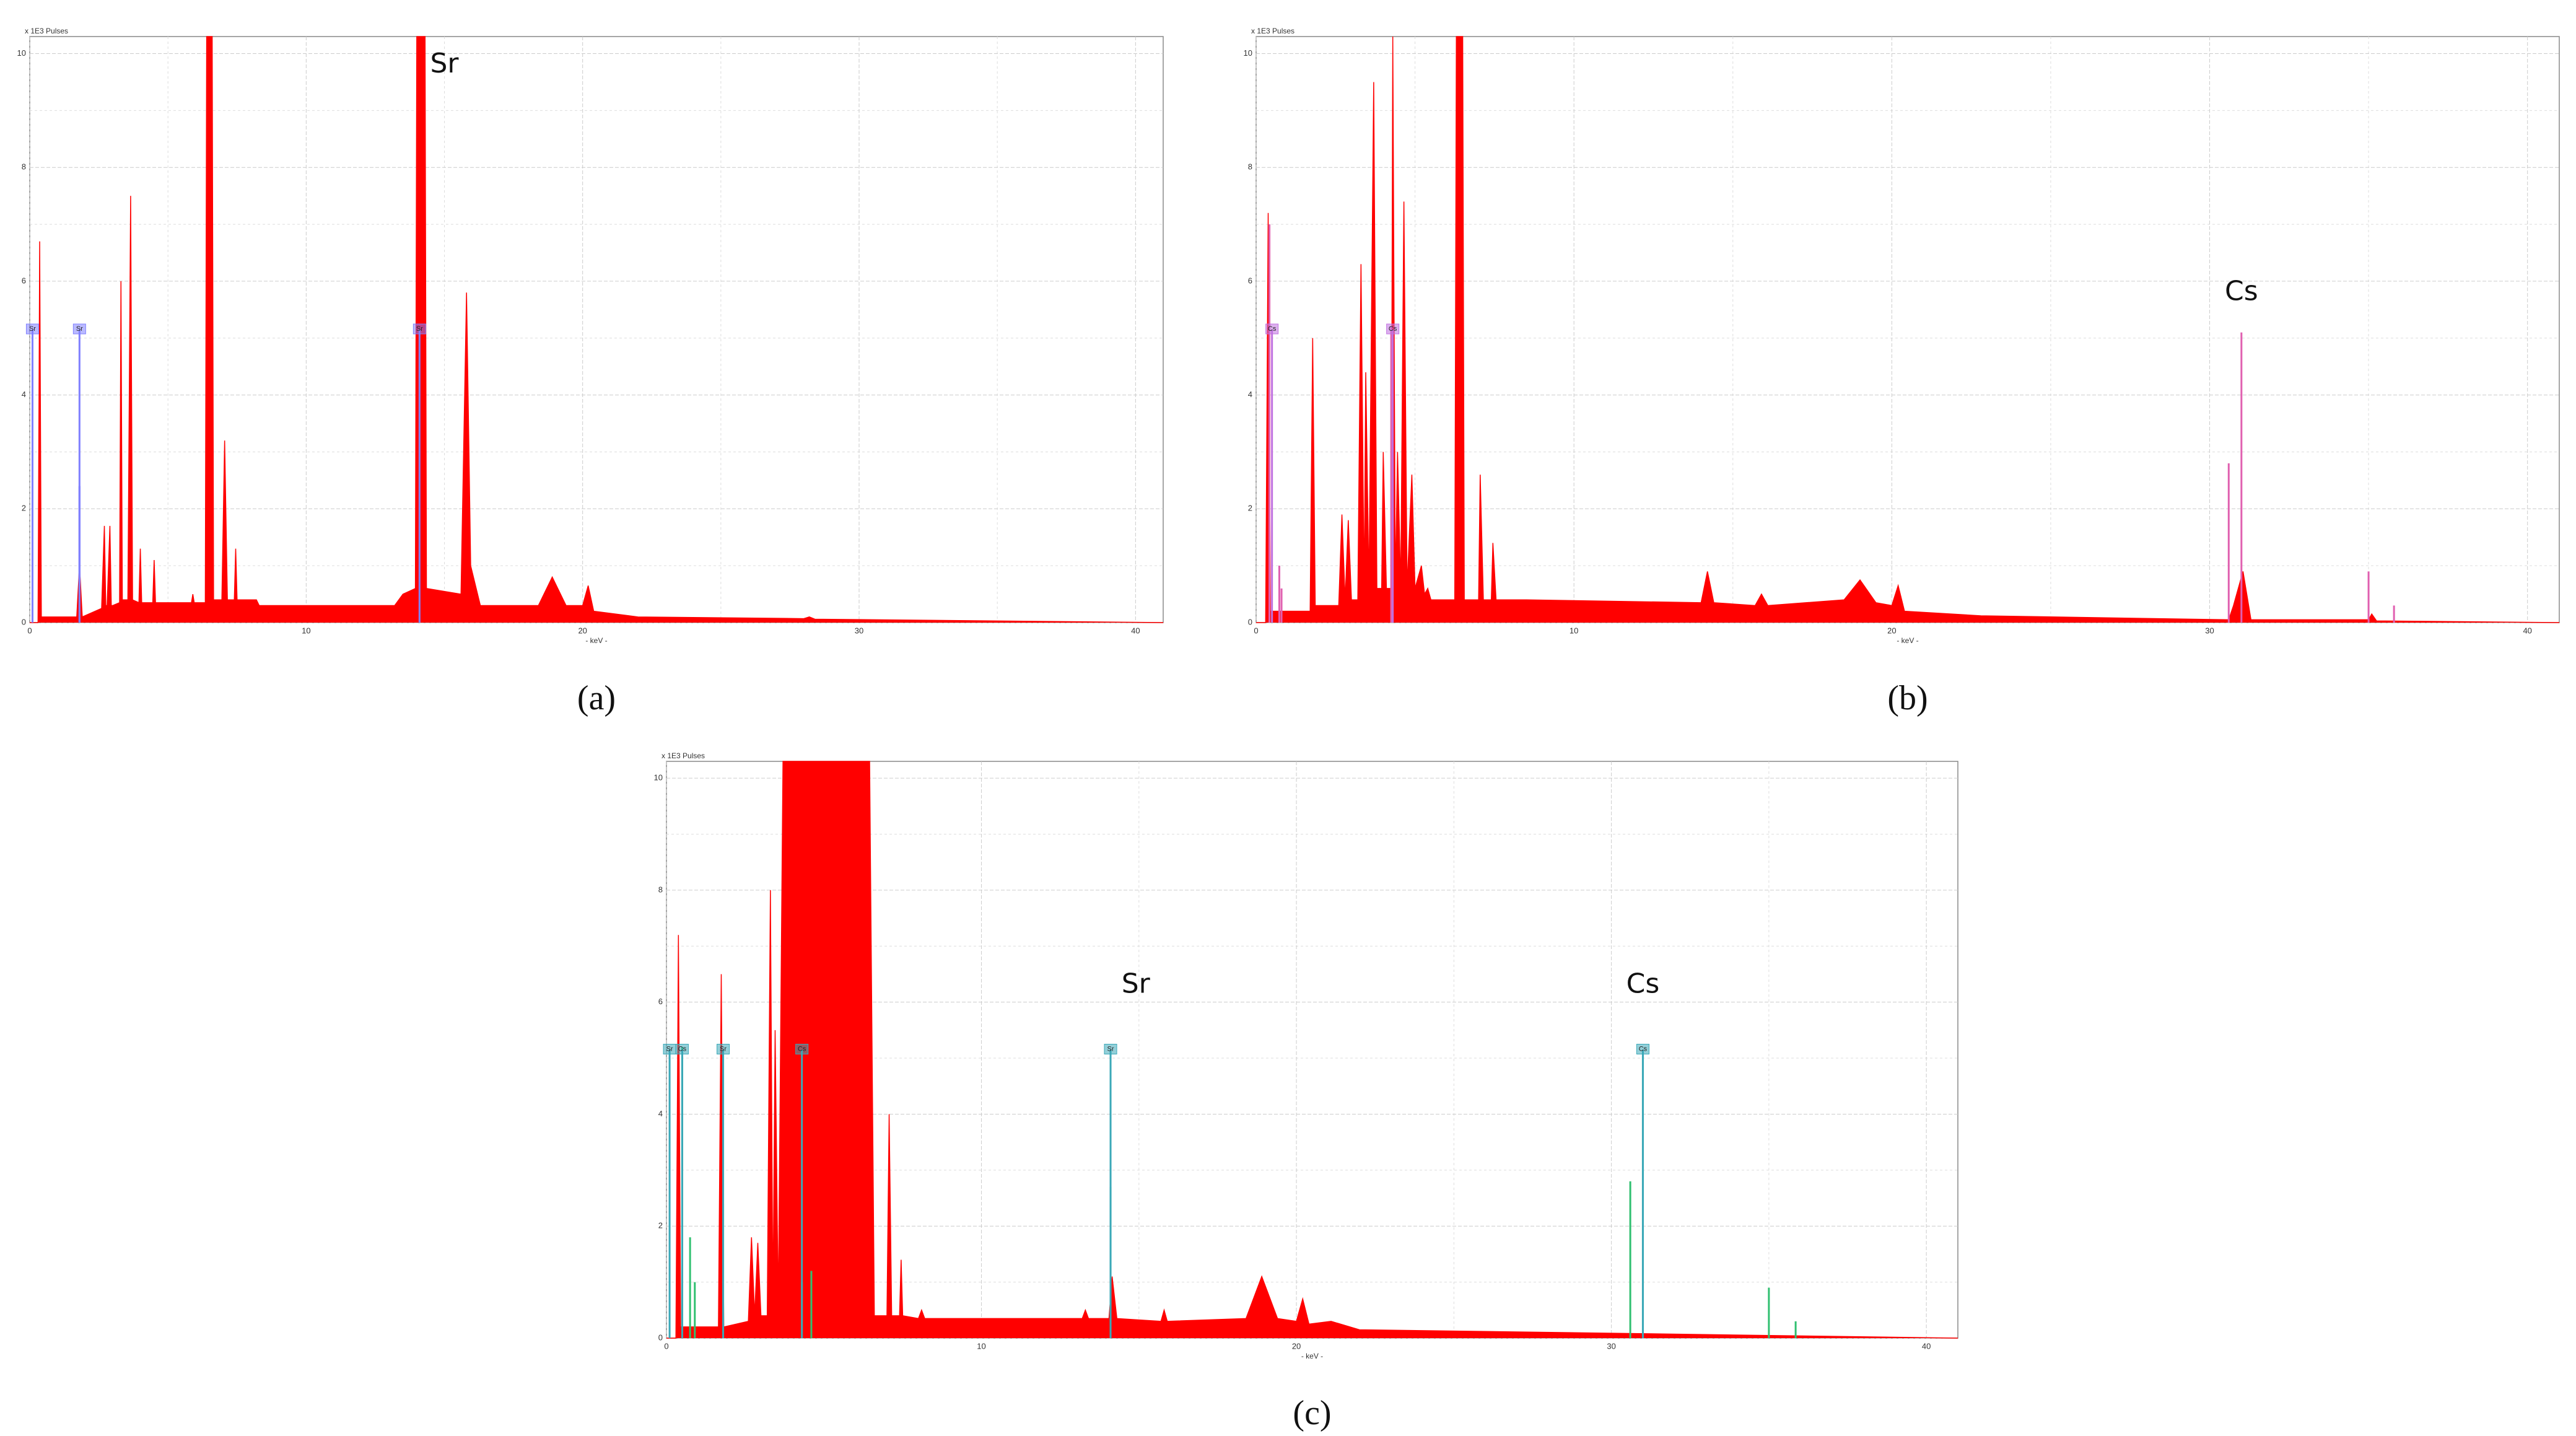 Image resolution: width=2576 pixels, height=1436 pixels. I want to click on caption: (a), so click(596, 698).